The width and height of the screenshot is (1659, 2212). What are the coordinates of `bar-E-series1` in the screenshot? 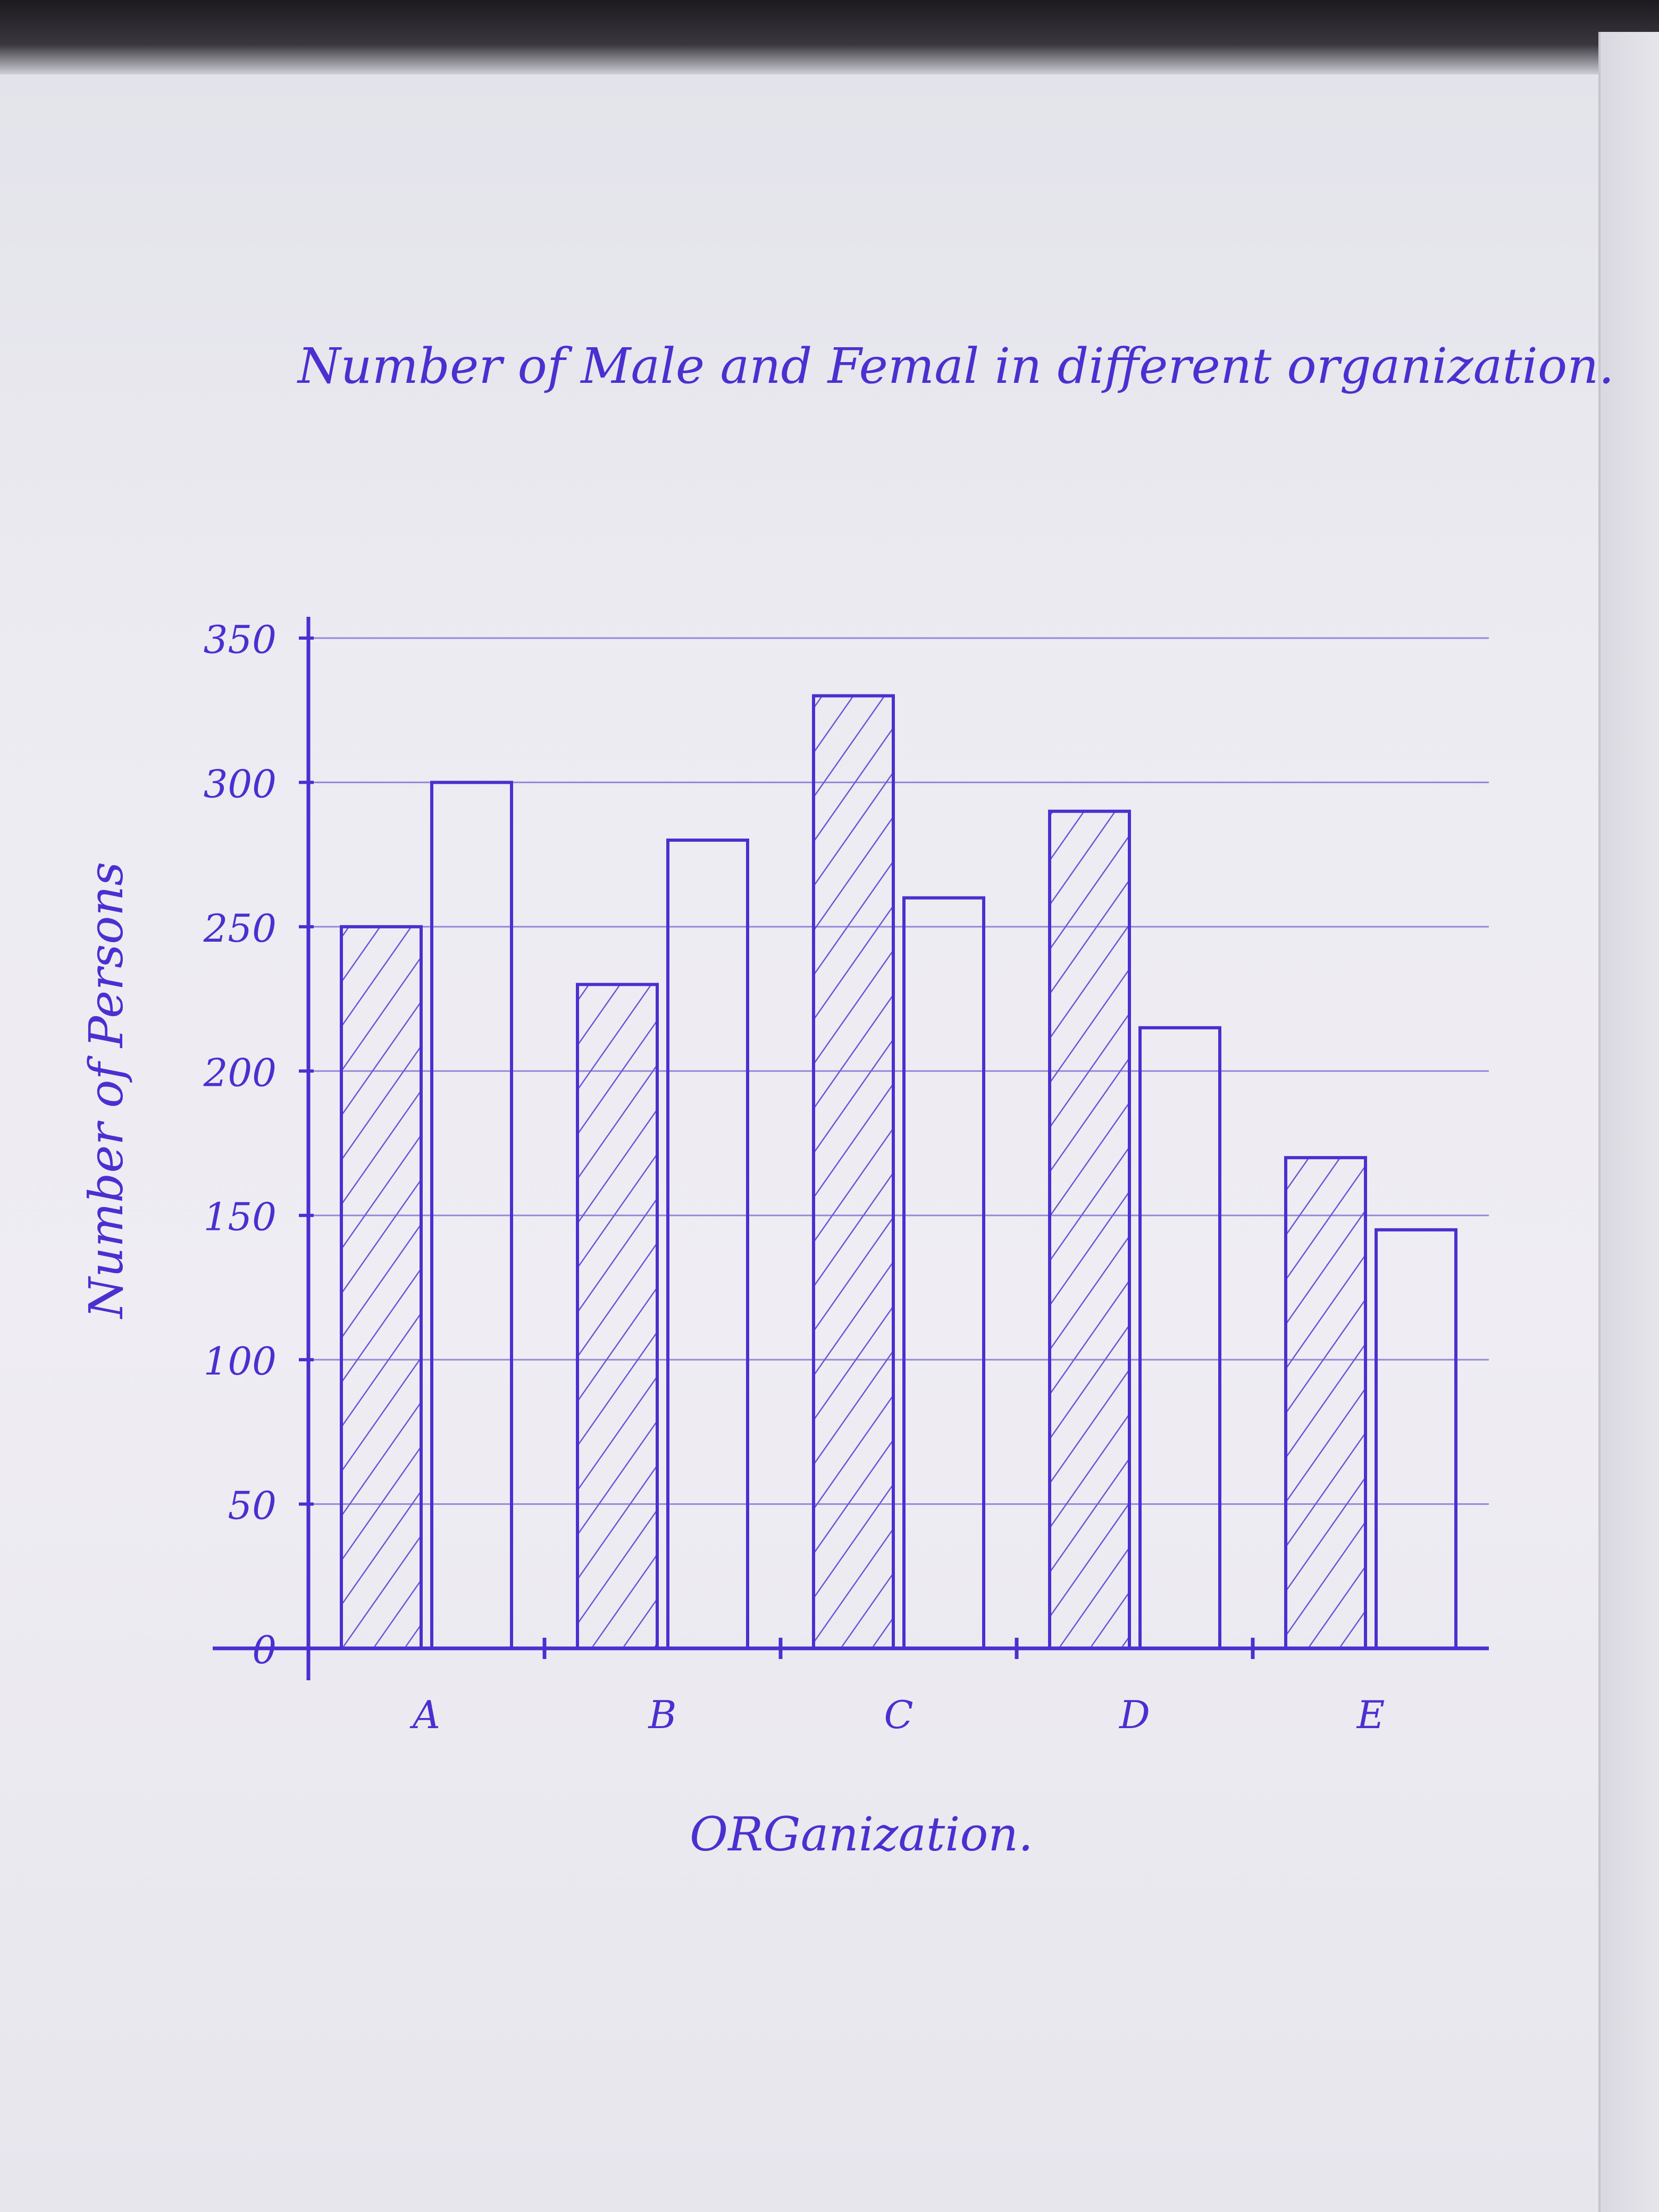 It's located at (1325, 1403).